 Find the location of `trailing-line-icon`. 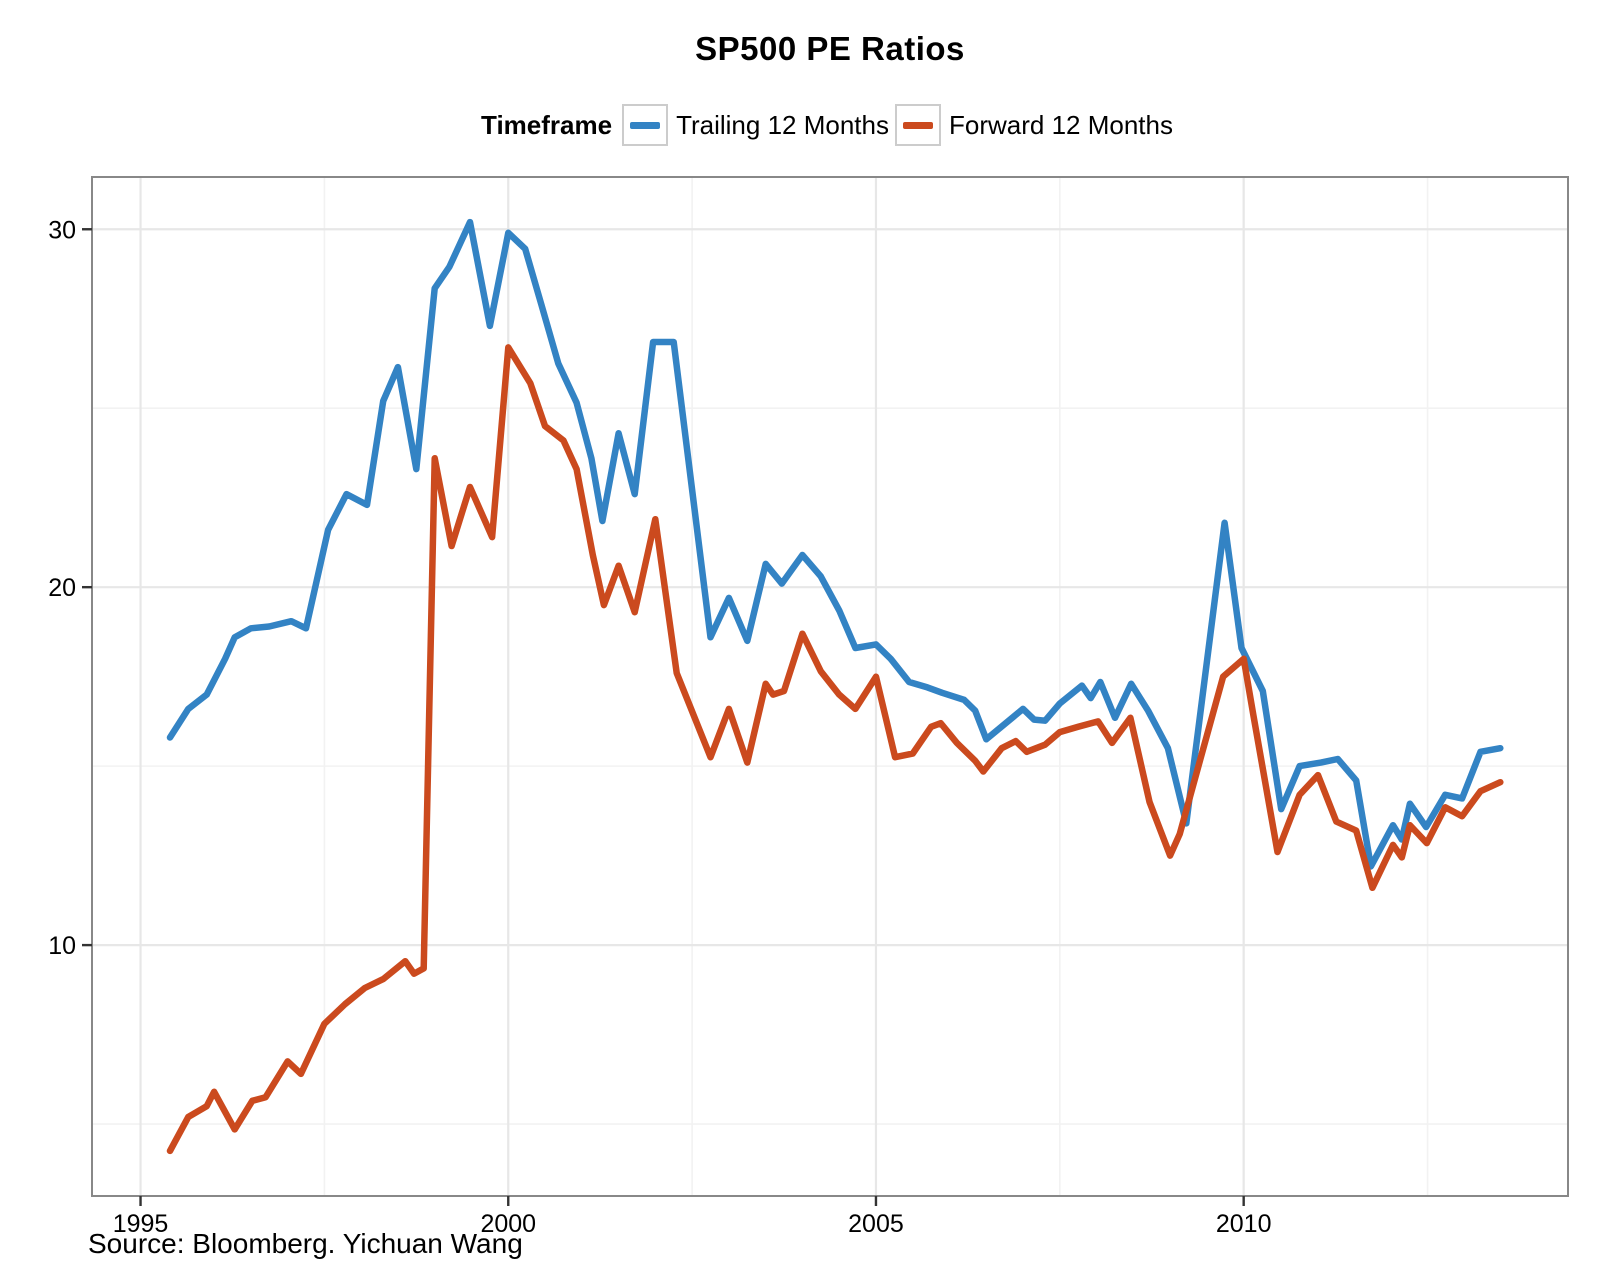

trailing-line-icon is located at coordinates (645, 125).